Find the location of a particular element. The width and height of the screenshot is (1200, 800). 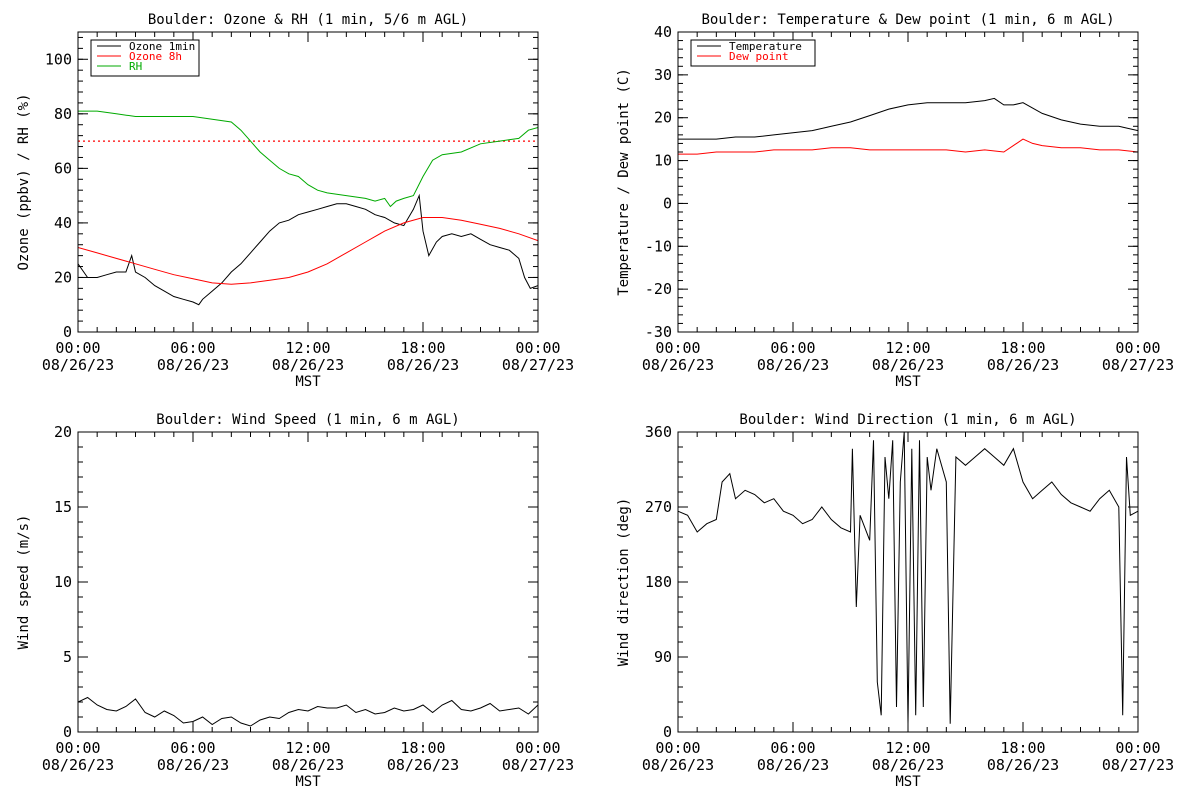

panel-2-x-axis-label: MST is located at coordinates (908, 382).